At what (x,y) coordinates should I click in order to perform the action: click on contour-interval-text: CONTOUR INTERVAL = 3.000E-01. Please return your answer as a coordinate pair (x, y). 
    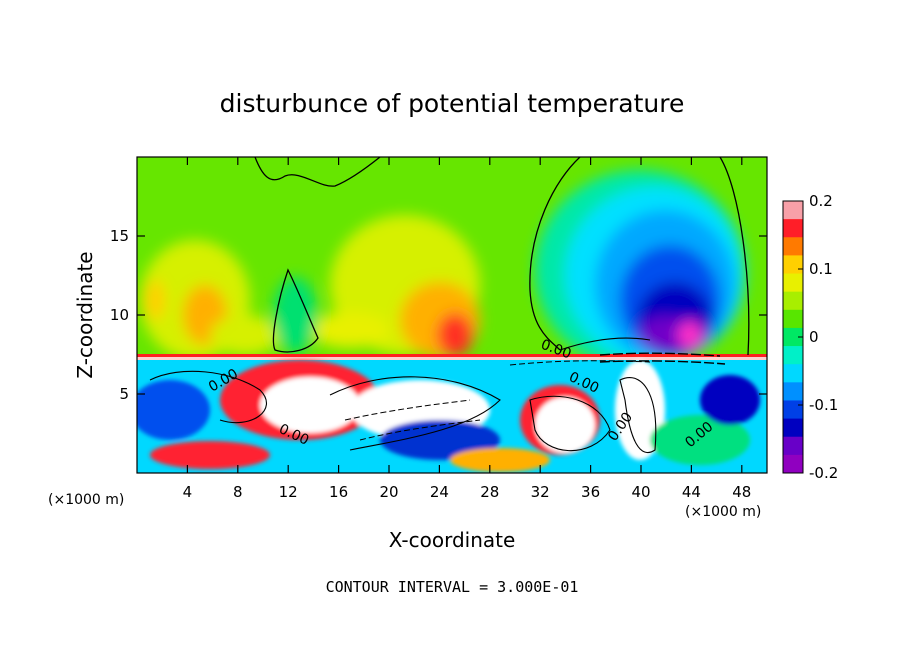
    Looking at the image, I should click on (452, 587).